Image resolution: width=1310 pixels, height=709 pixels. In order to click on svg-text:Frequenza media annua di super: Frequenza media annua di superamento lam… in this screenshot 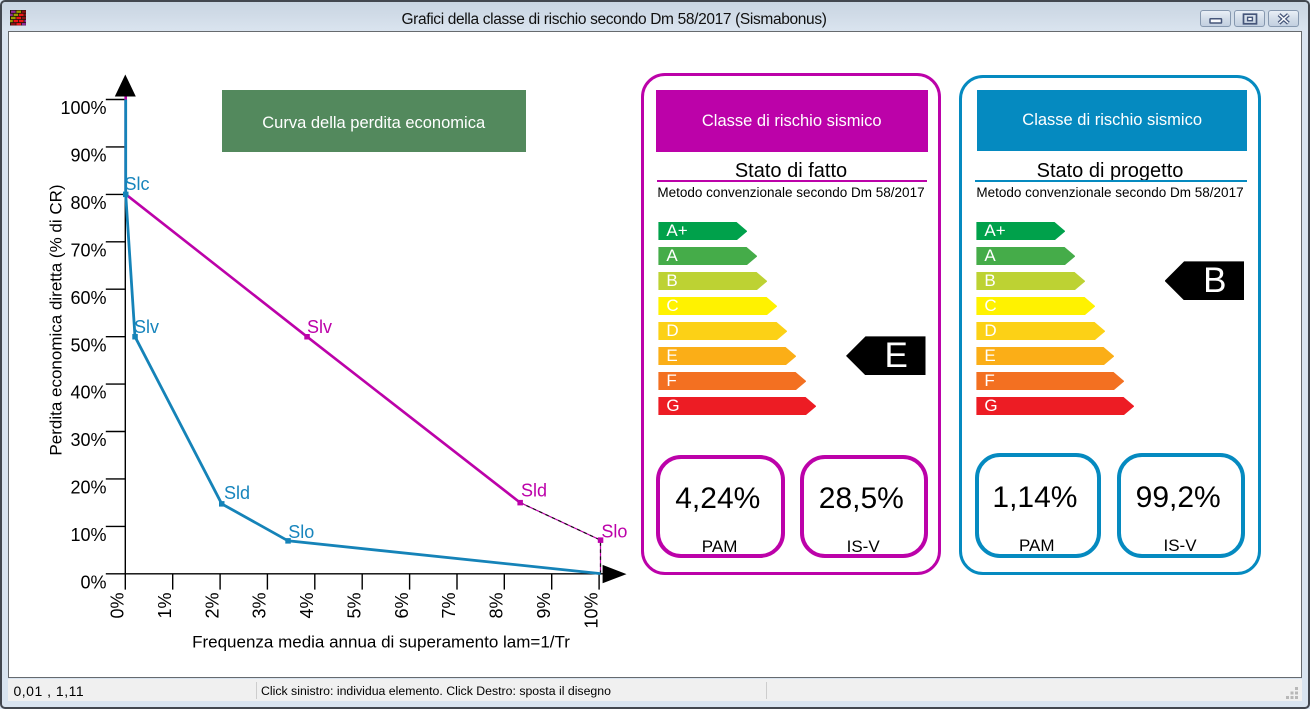, I will do `click(381, 642)`.